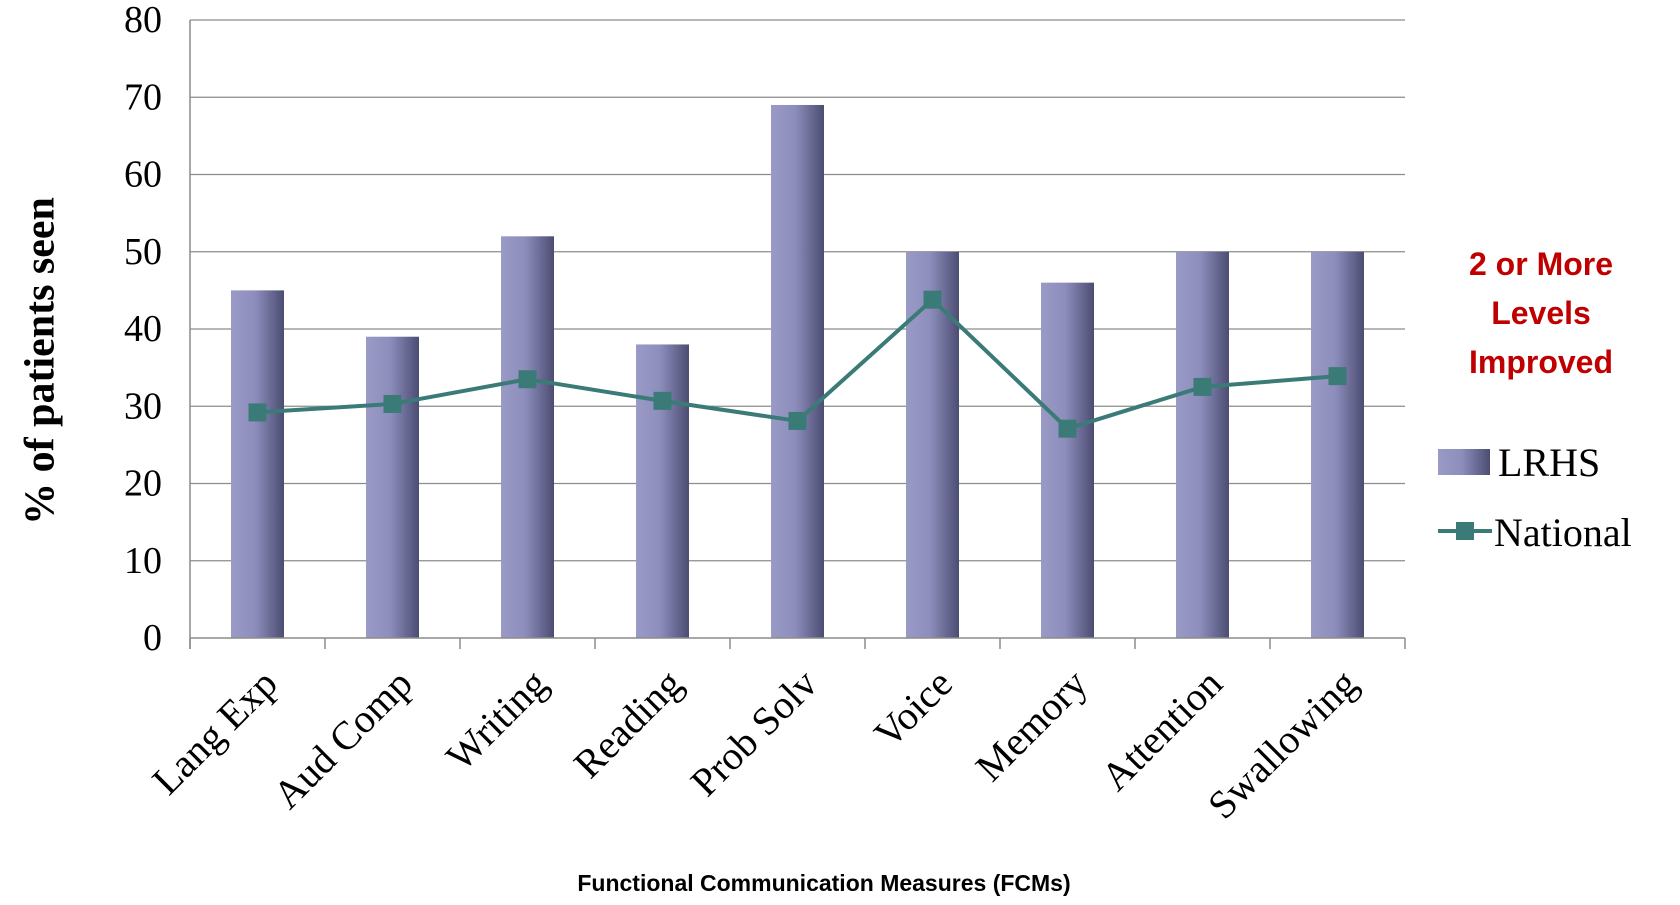 This screenshot has height=905, width=1680. I want to click on annotation-line-2: Levels, so click(1541, 313).